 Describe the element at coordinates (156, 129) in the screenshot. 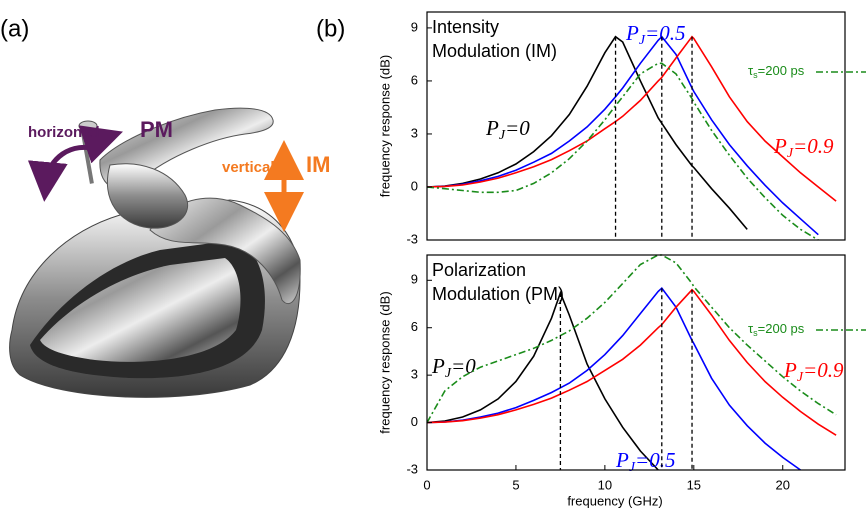

I see `faucet-label: PM` at that location.